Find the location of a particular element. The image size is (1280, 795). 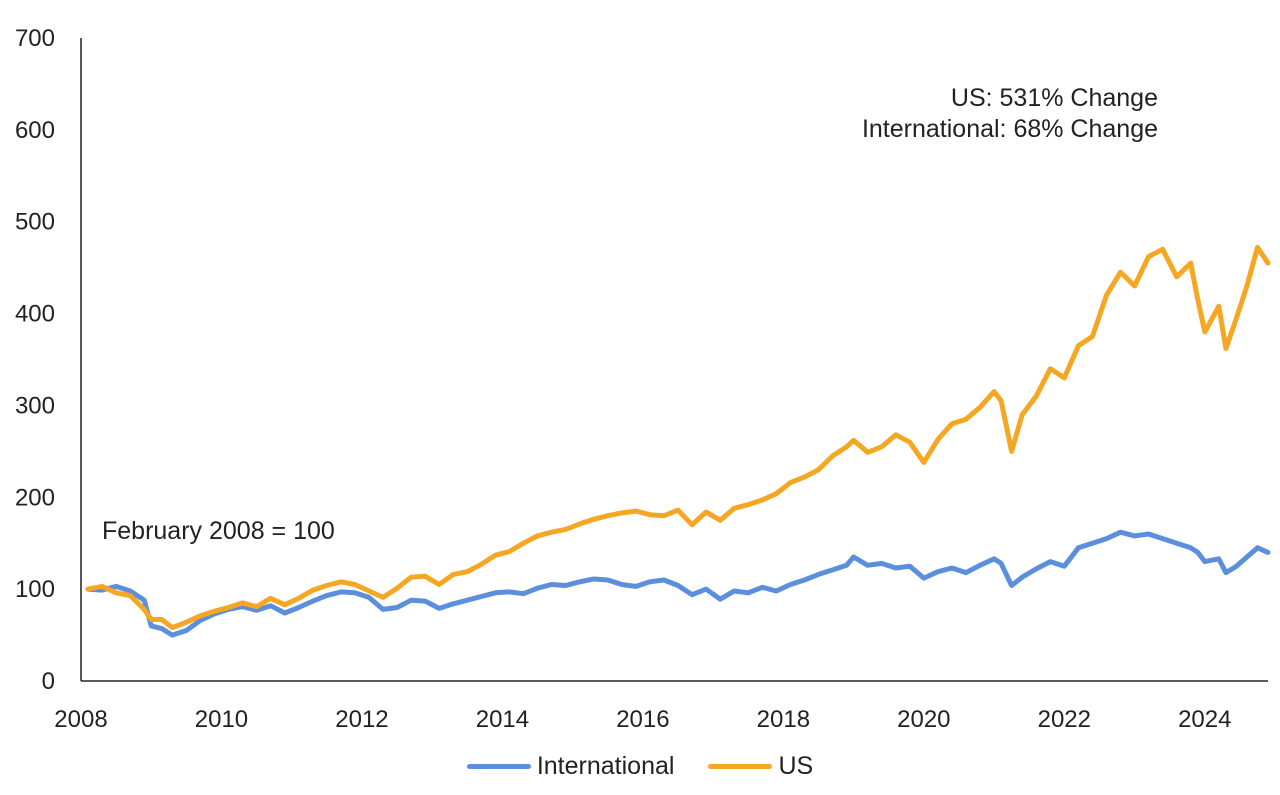

x-tick-label-2012: 2012 is located at coordinates (361, 719).